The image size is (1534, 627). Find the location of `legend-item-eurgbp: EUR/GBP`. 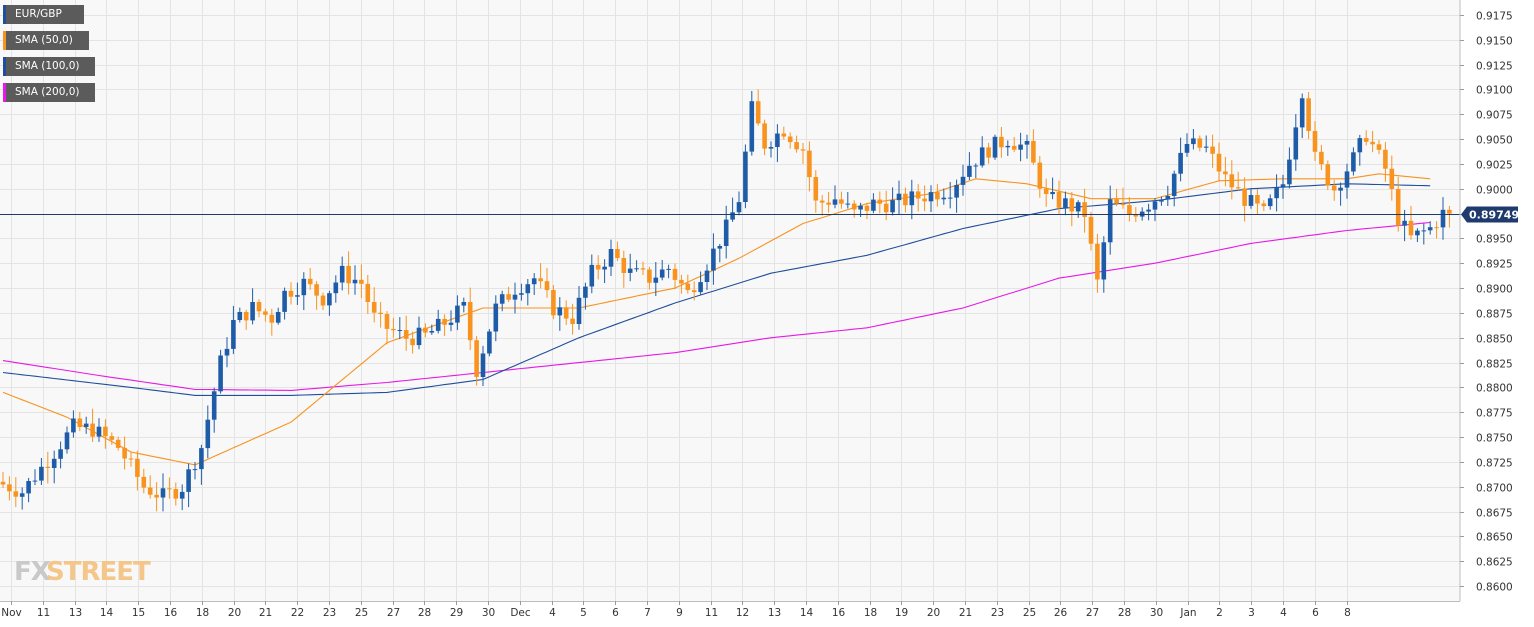

legend-item-eurgbp: EUR/GBP is located at coordinates (43, 14).